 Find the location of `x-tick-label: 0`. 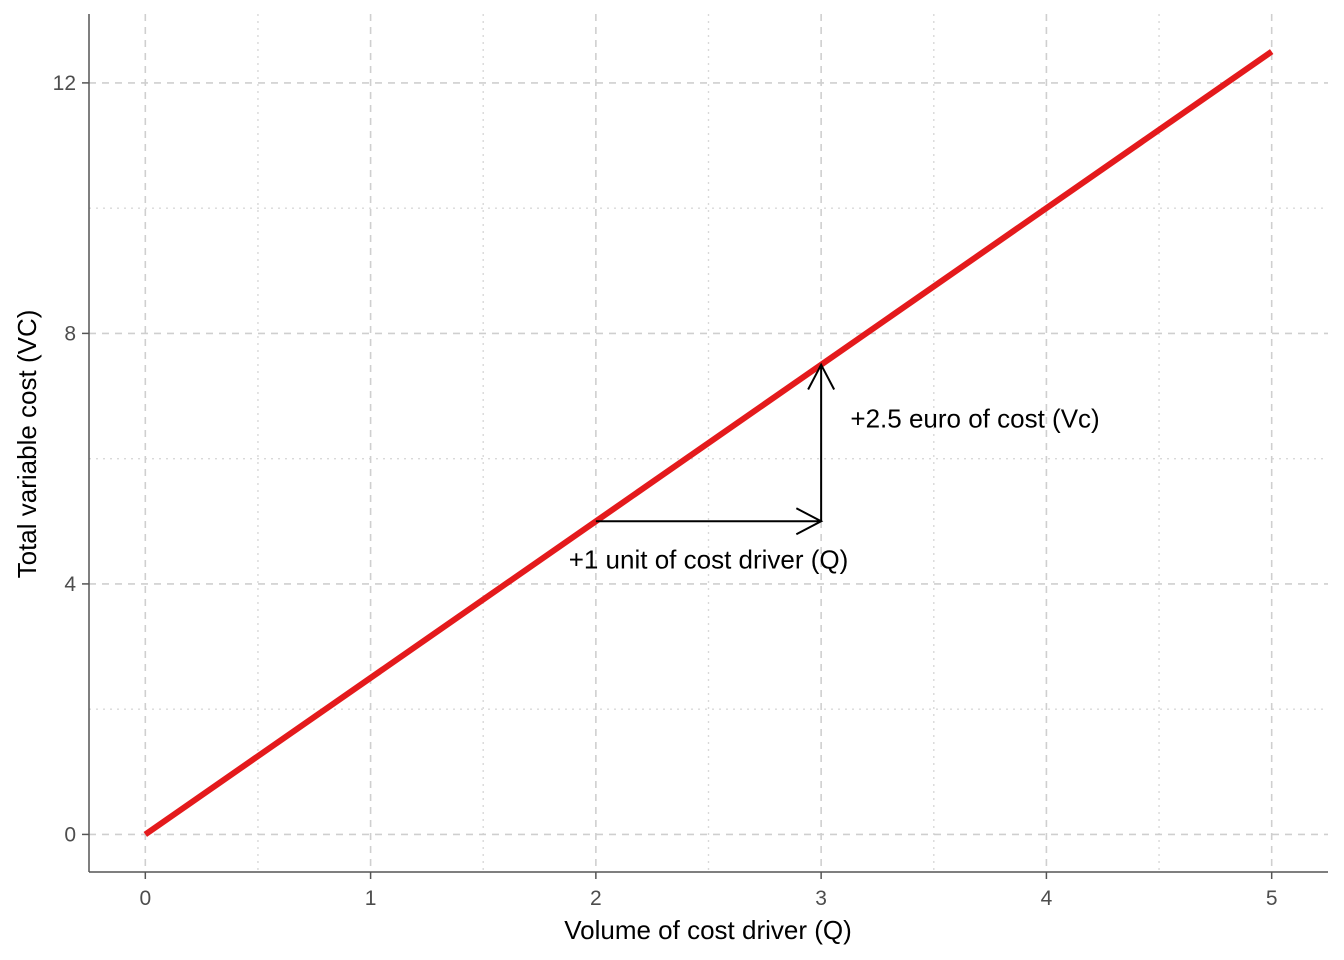

x-tick-label: 0 is located at coordinates (145, 898).